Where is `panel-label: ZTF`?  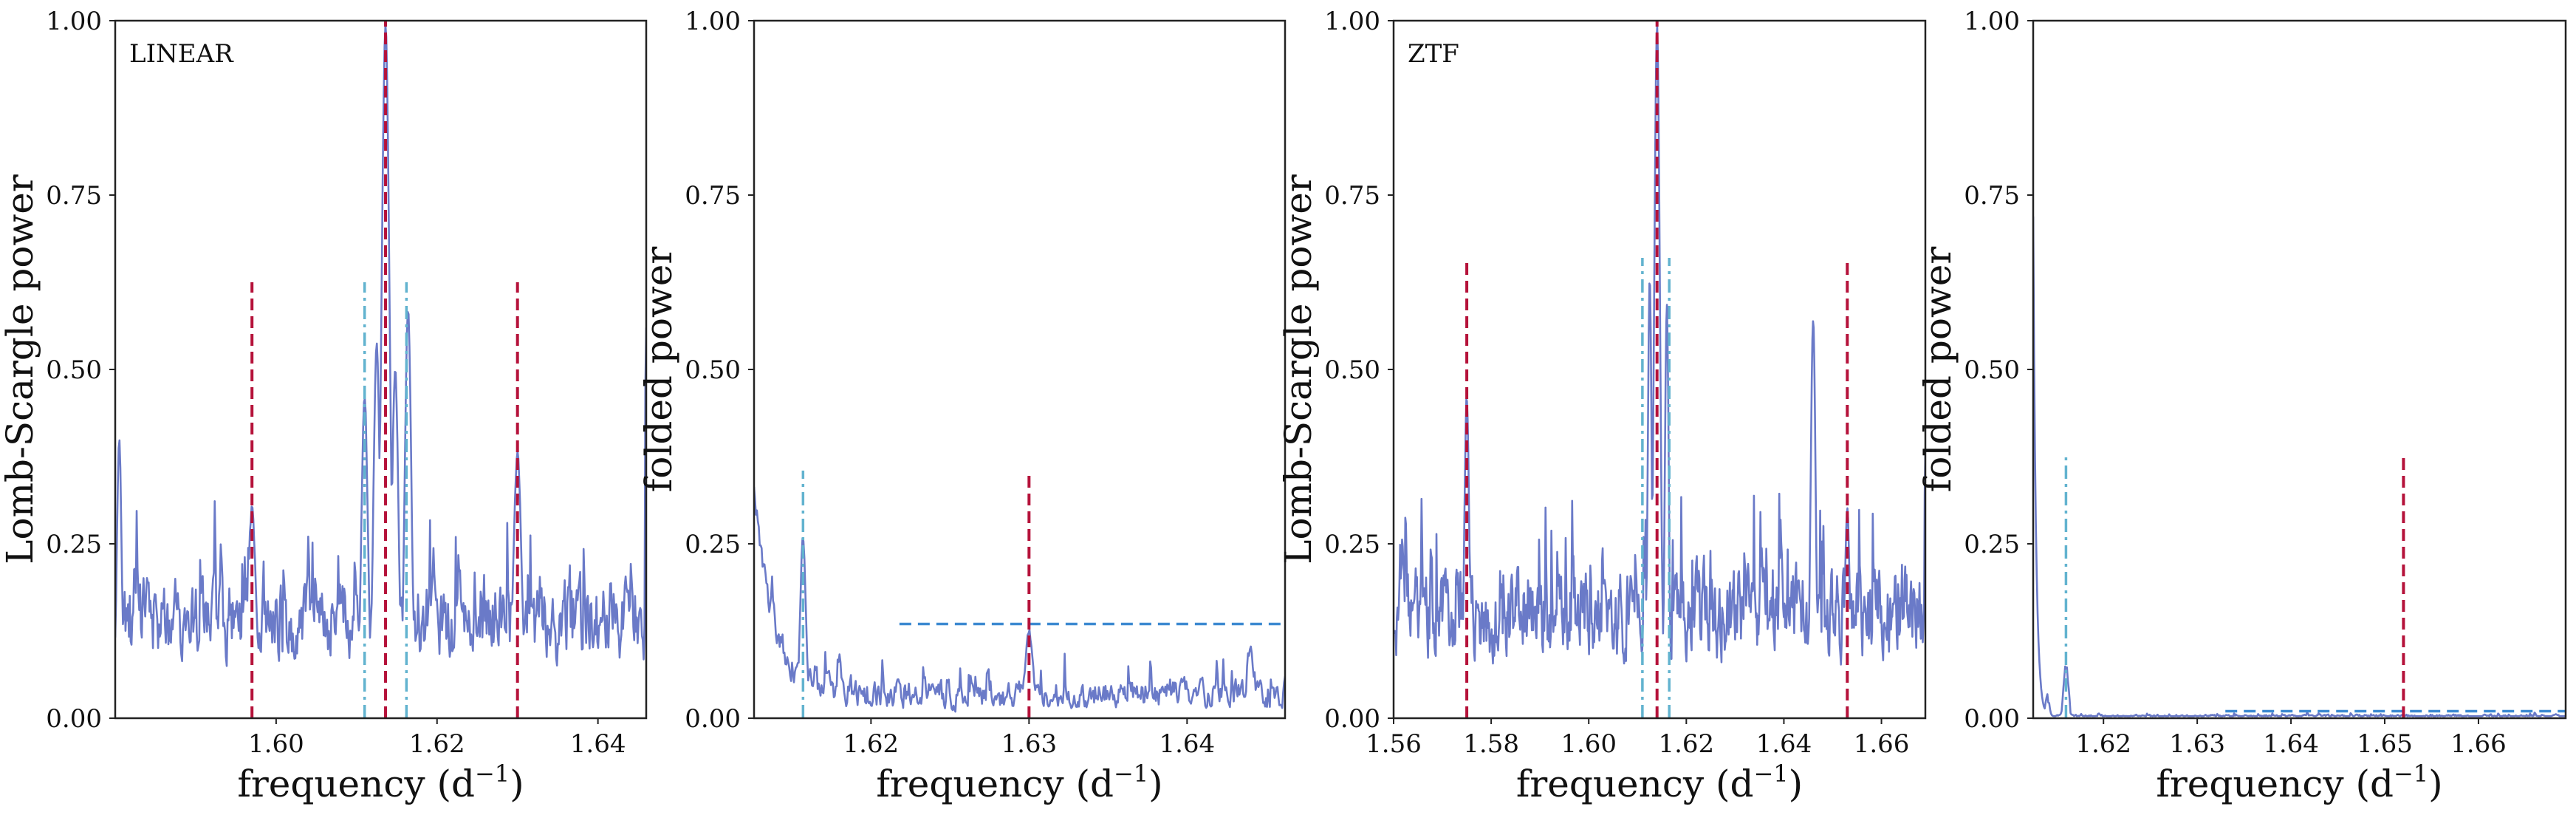 panel-label: ZTF is located at coordinates (1433, 54).